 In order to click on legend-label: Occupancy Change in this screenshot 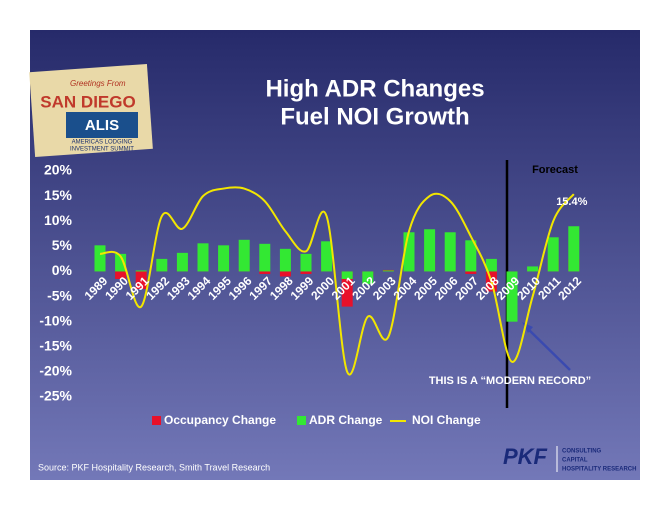, I will do `click(220, 420)`.